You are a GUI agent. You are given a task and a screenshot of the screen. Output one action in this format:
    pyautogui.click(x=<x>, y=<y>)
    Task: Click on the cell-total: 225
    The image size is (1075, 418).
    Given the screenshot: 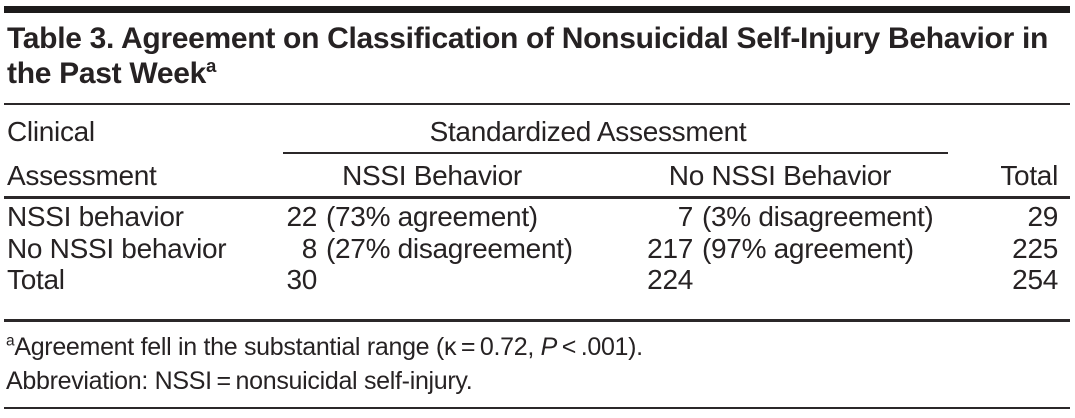 What is the action you would take?
    pyautogui.click(x=1035, y=248)
    